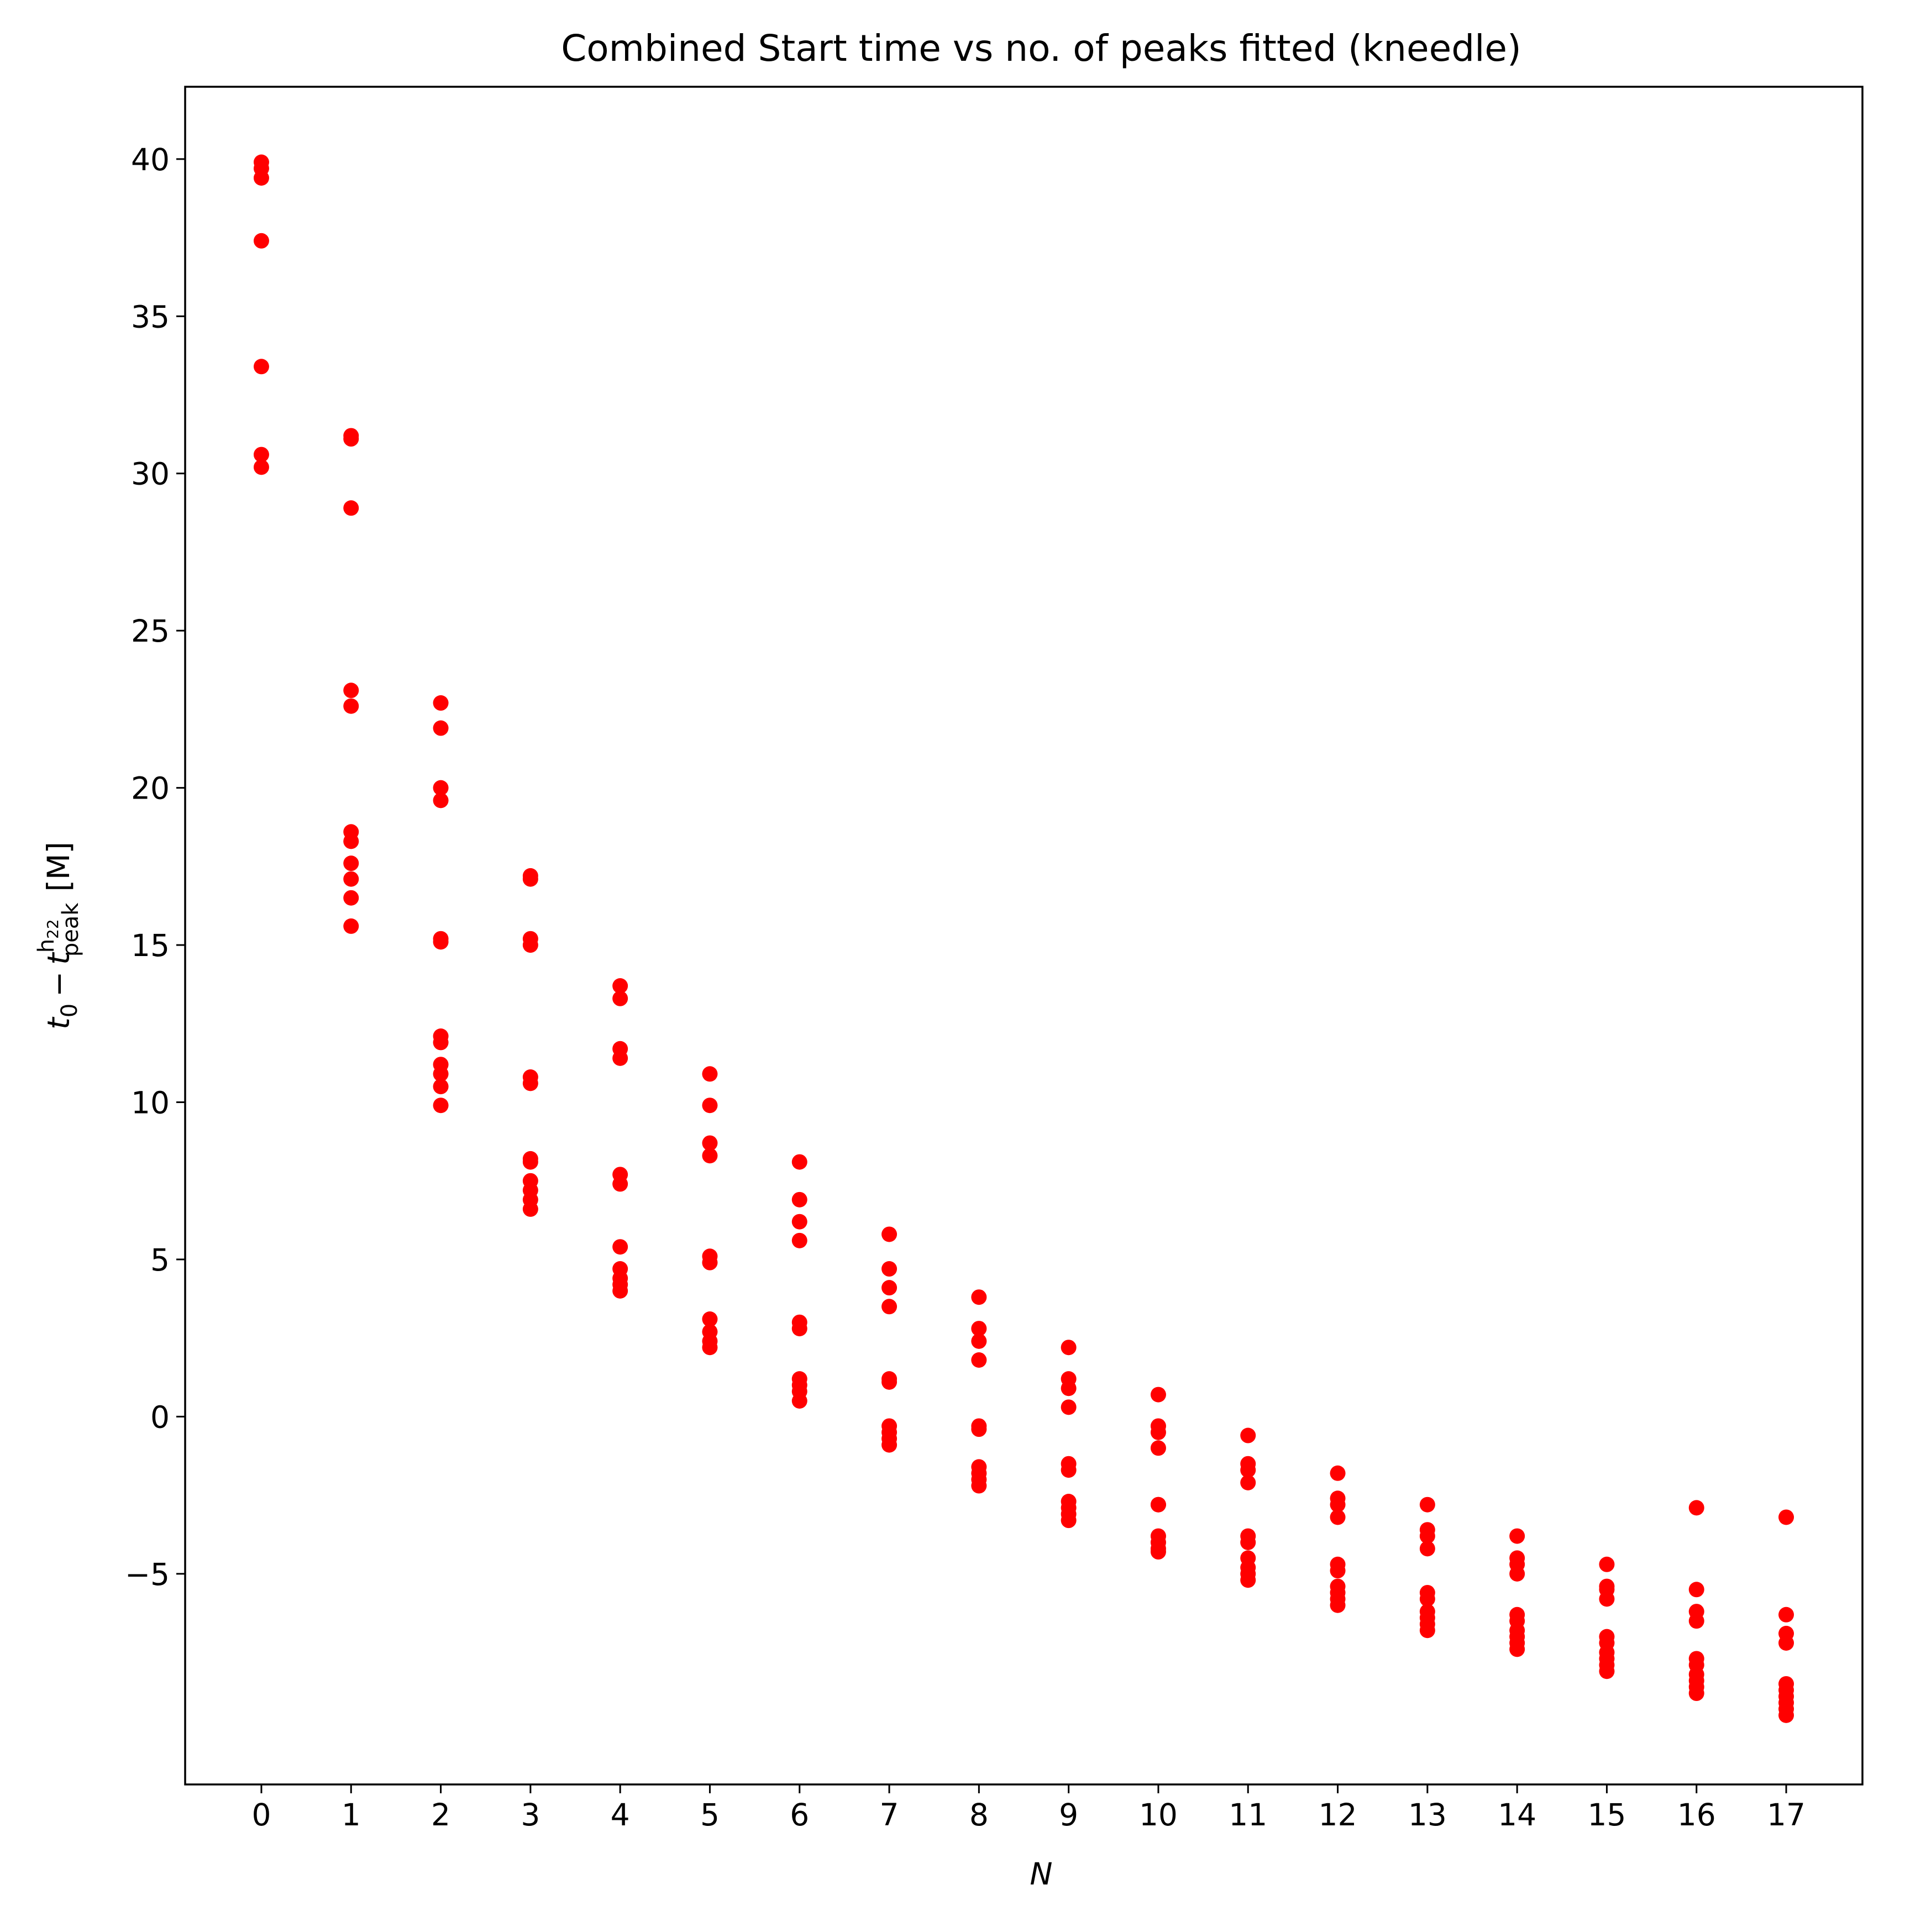 Image resolution: width=1926 pixels, height=1932 pixels. I want to click on x-tick-label: 15, so click(1606, 1815).